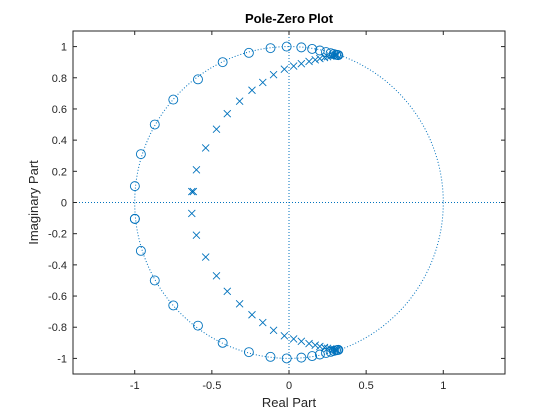 The image size is (560, 420). What do you see at coordinates (59, 141) in the screenshot?
I see `y-tick-label: 0.4` at bounding box center [59, 141].